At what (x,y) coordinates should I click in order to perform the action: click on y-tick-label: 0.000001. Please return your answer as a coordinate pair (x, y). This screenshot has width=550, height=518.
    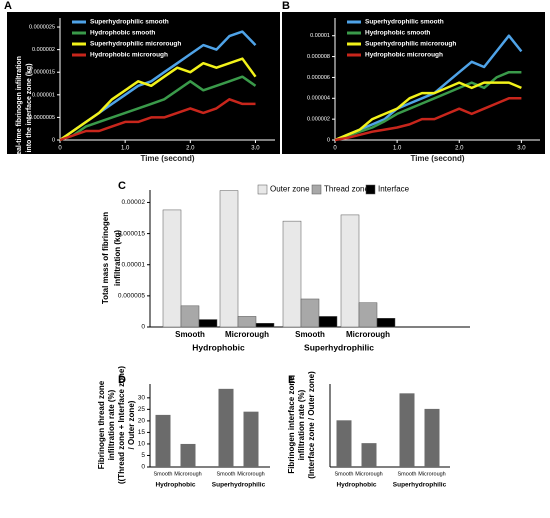
    Looking at the image, I should click on (43, 95).